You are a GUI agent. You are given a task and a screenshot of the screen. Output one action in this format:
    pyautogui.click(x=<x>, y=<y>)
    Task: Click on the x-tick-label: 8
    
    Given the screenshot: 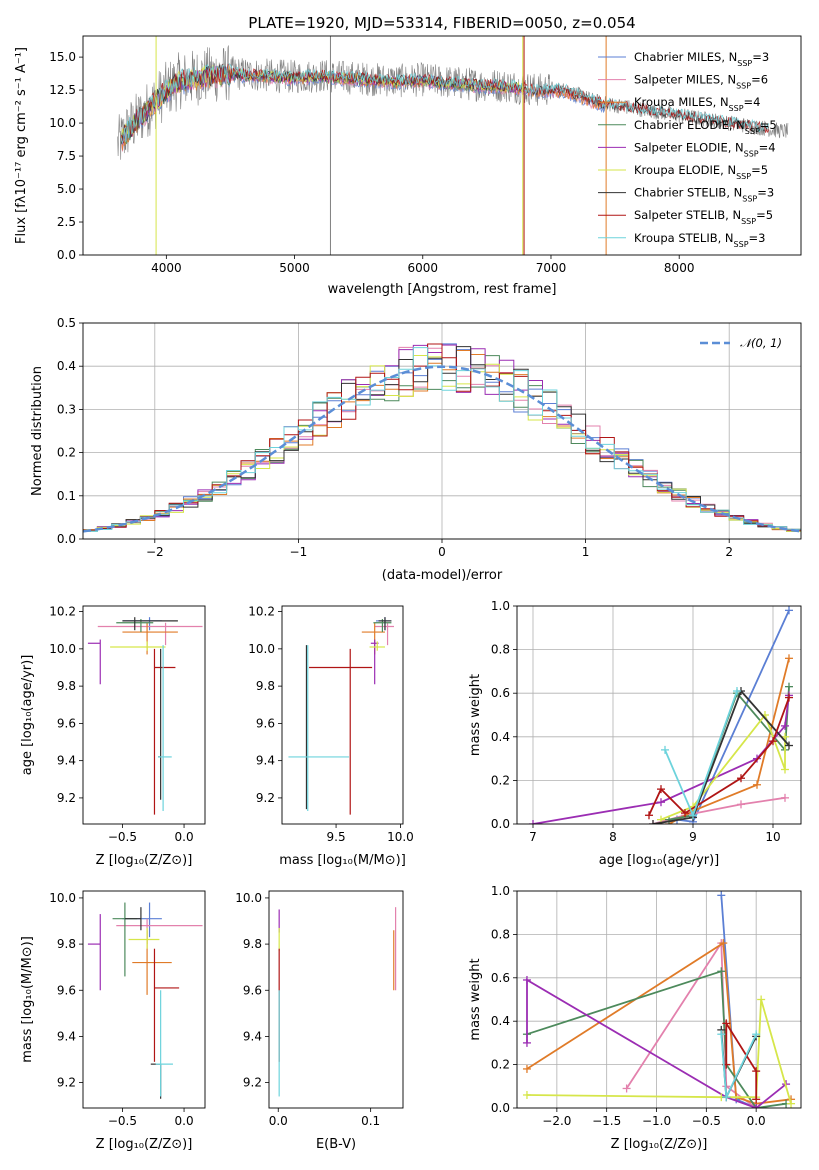 What is the action you would take?
    pyautogui.click(x=613, y=837)
    